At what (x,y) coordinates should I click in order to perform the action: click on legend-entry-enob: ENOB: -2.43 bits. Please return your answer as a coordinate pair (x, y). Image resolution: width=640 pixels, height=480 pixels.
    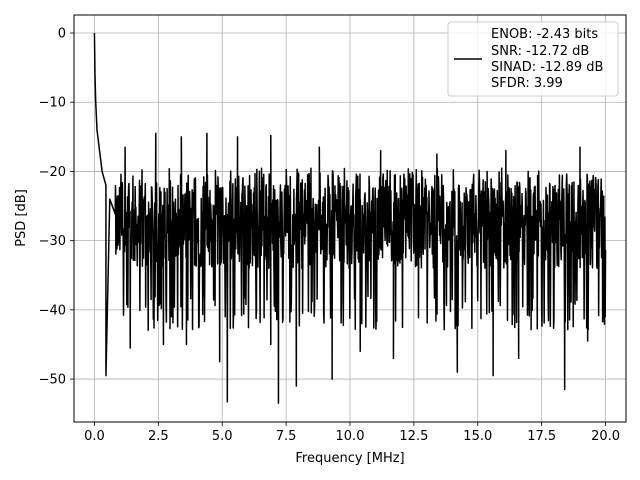
    Looking at the image, I should click on (544, 34).